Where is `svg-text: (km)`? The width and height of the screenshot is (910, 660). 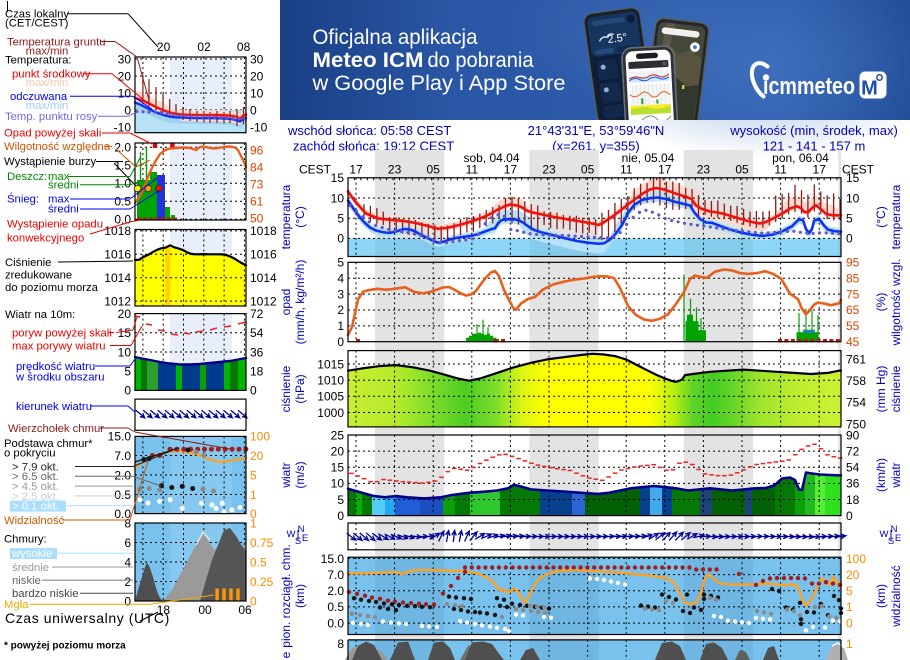
svg-text: (km) is located at coordinates (300, 596).